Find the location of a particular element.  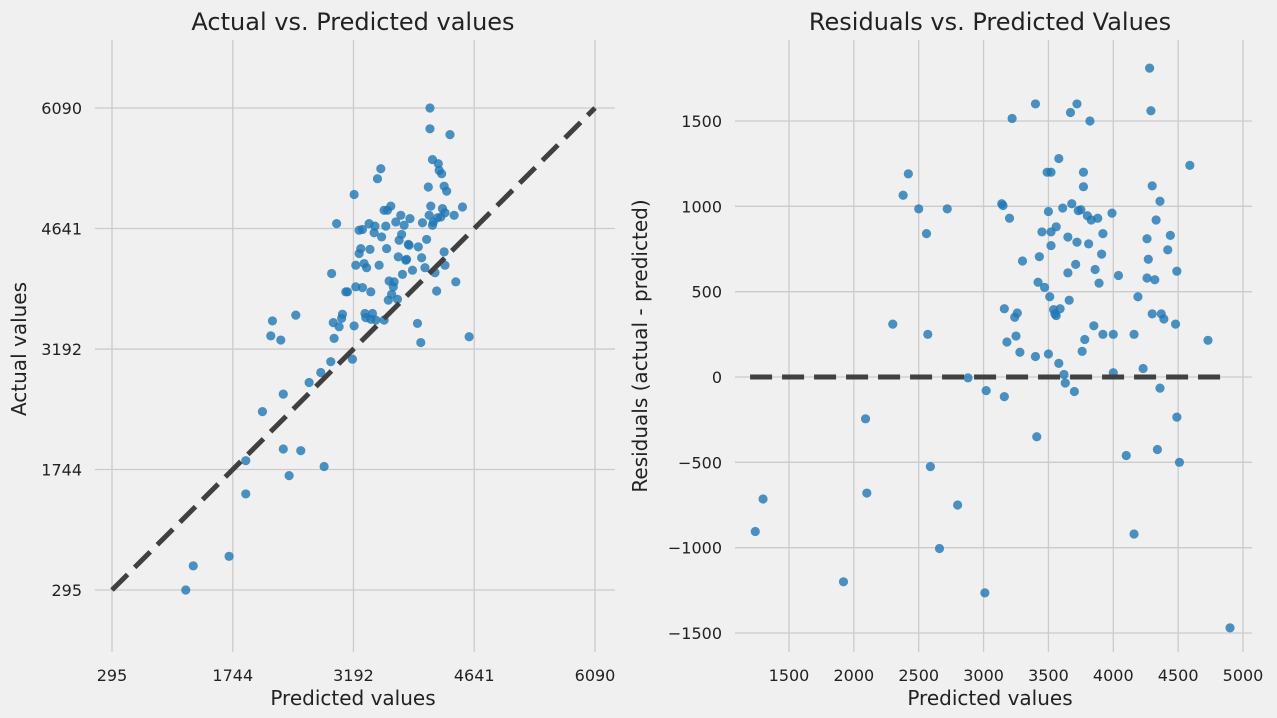

y-tick-label: 1744 is located at coordinates (61, 469).